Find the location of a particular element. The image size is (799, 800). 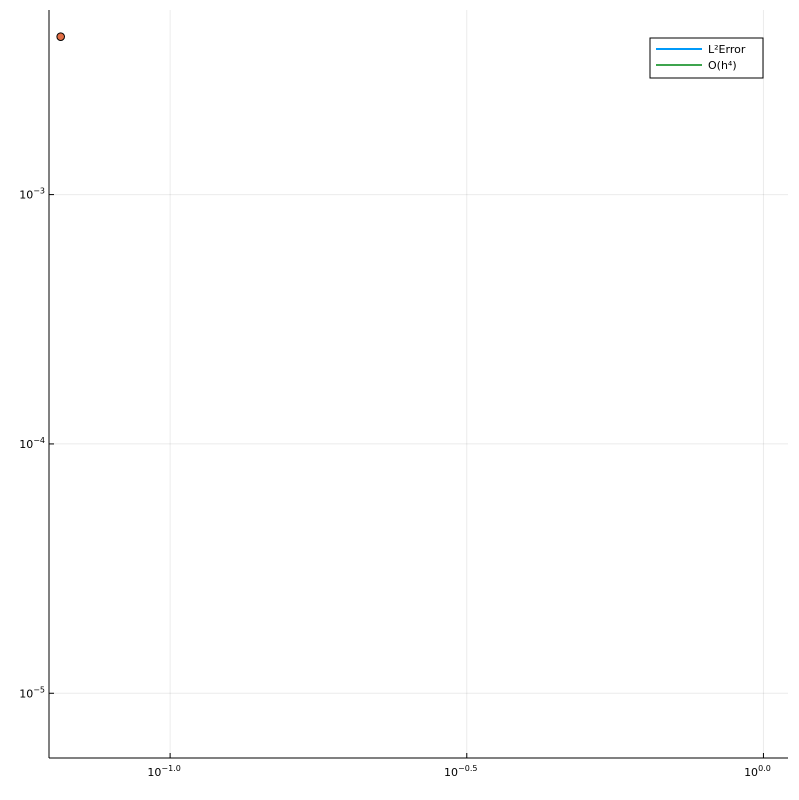

x-tick-label: 10−0.5 is located at coordinates (460, 771).